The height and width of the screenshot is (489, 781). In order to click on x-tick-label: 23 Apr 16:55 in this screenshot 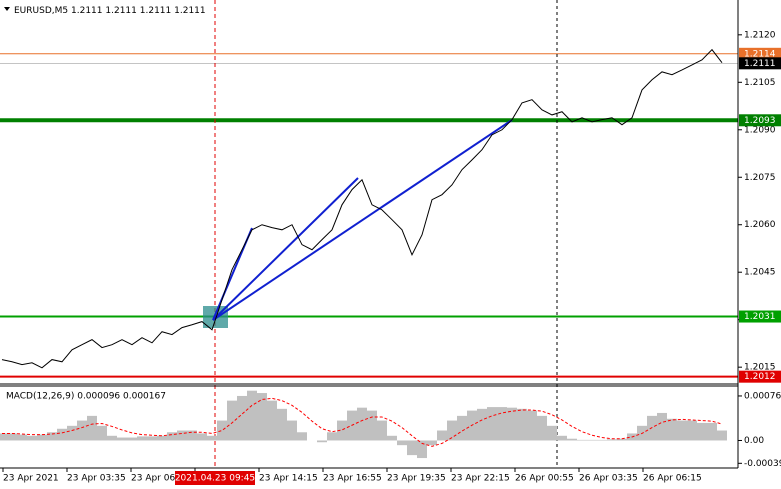, I will do `click(352, 479)`.